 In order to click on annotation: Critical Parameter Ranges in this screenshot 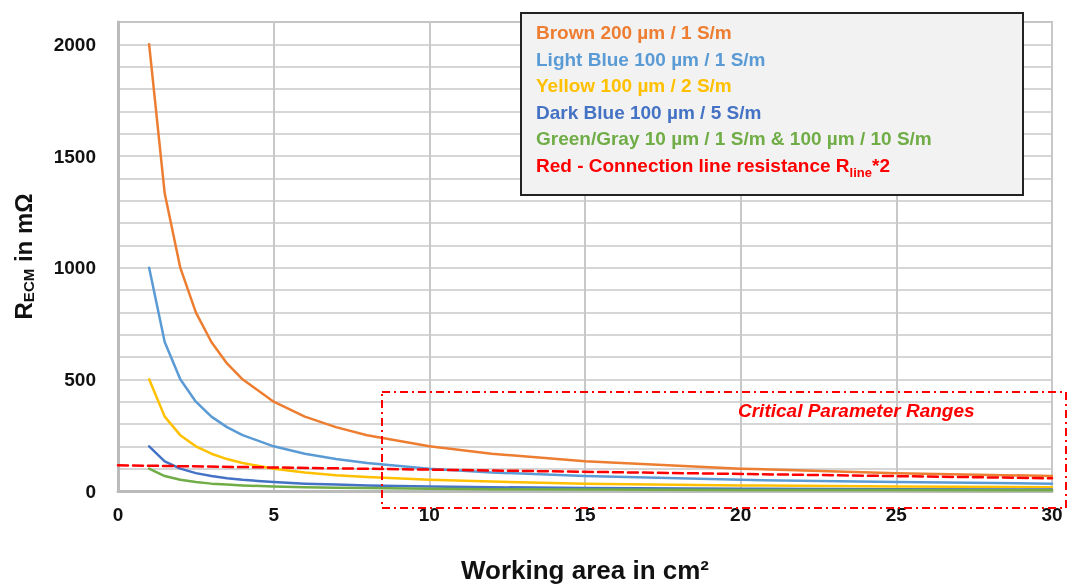, I will do `click(856, 411)`.